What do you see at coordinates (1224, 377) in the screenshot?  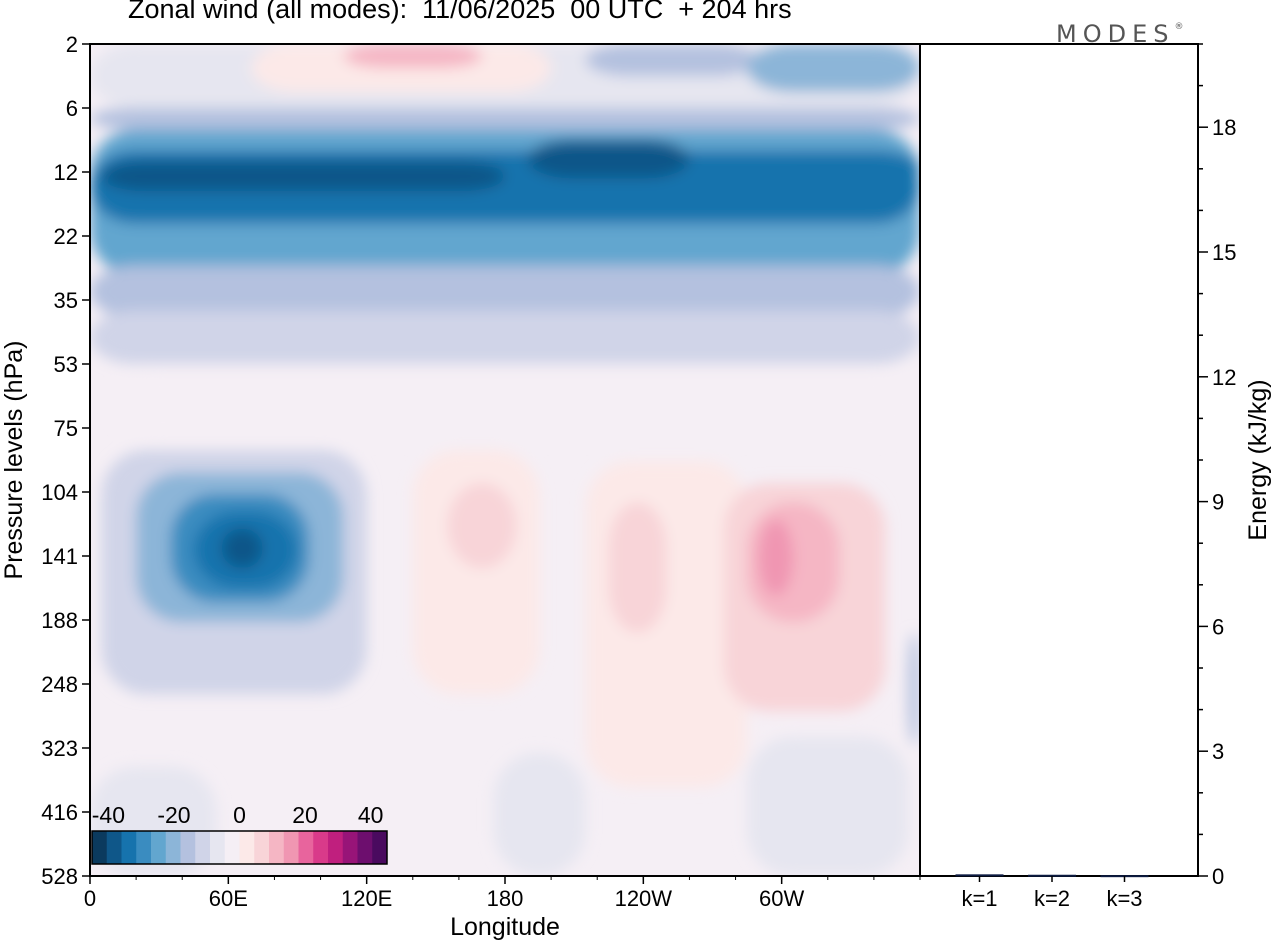 I see `energy-tick-label: 12` at bounding box center [1224, 377].